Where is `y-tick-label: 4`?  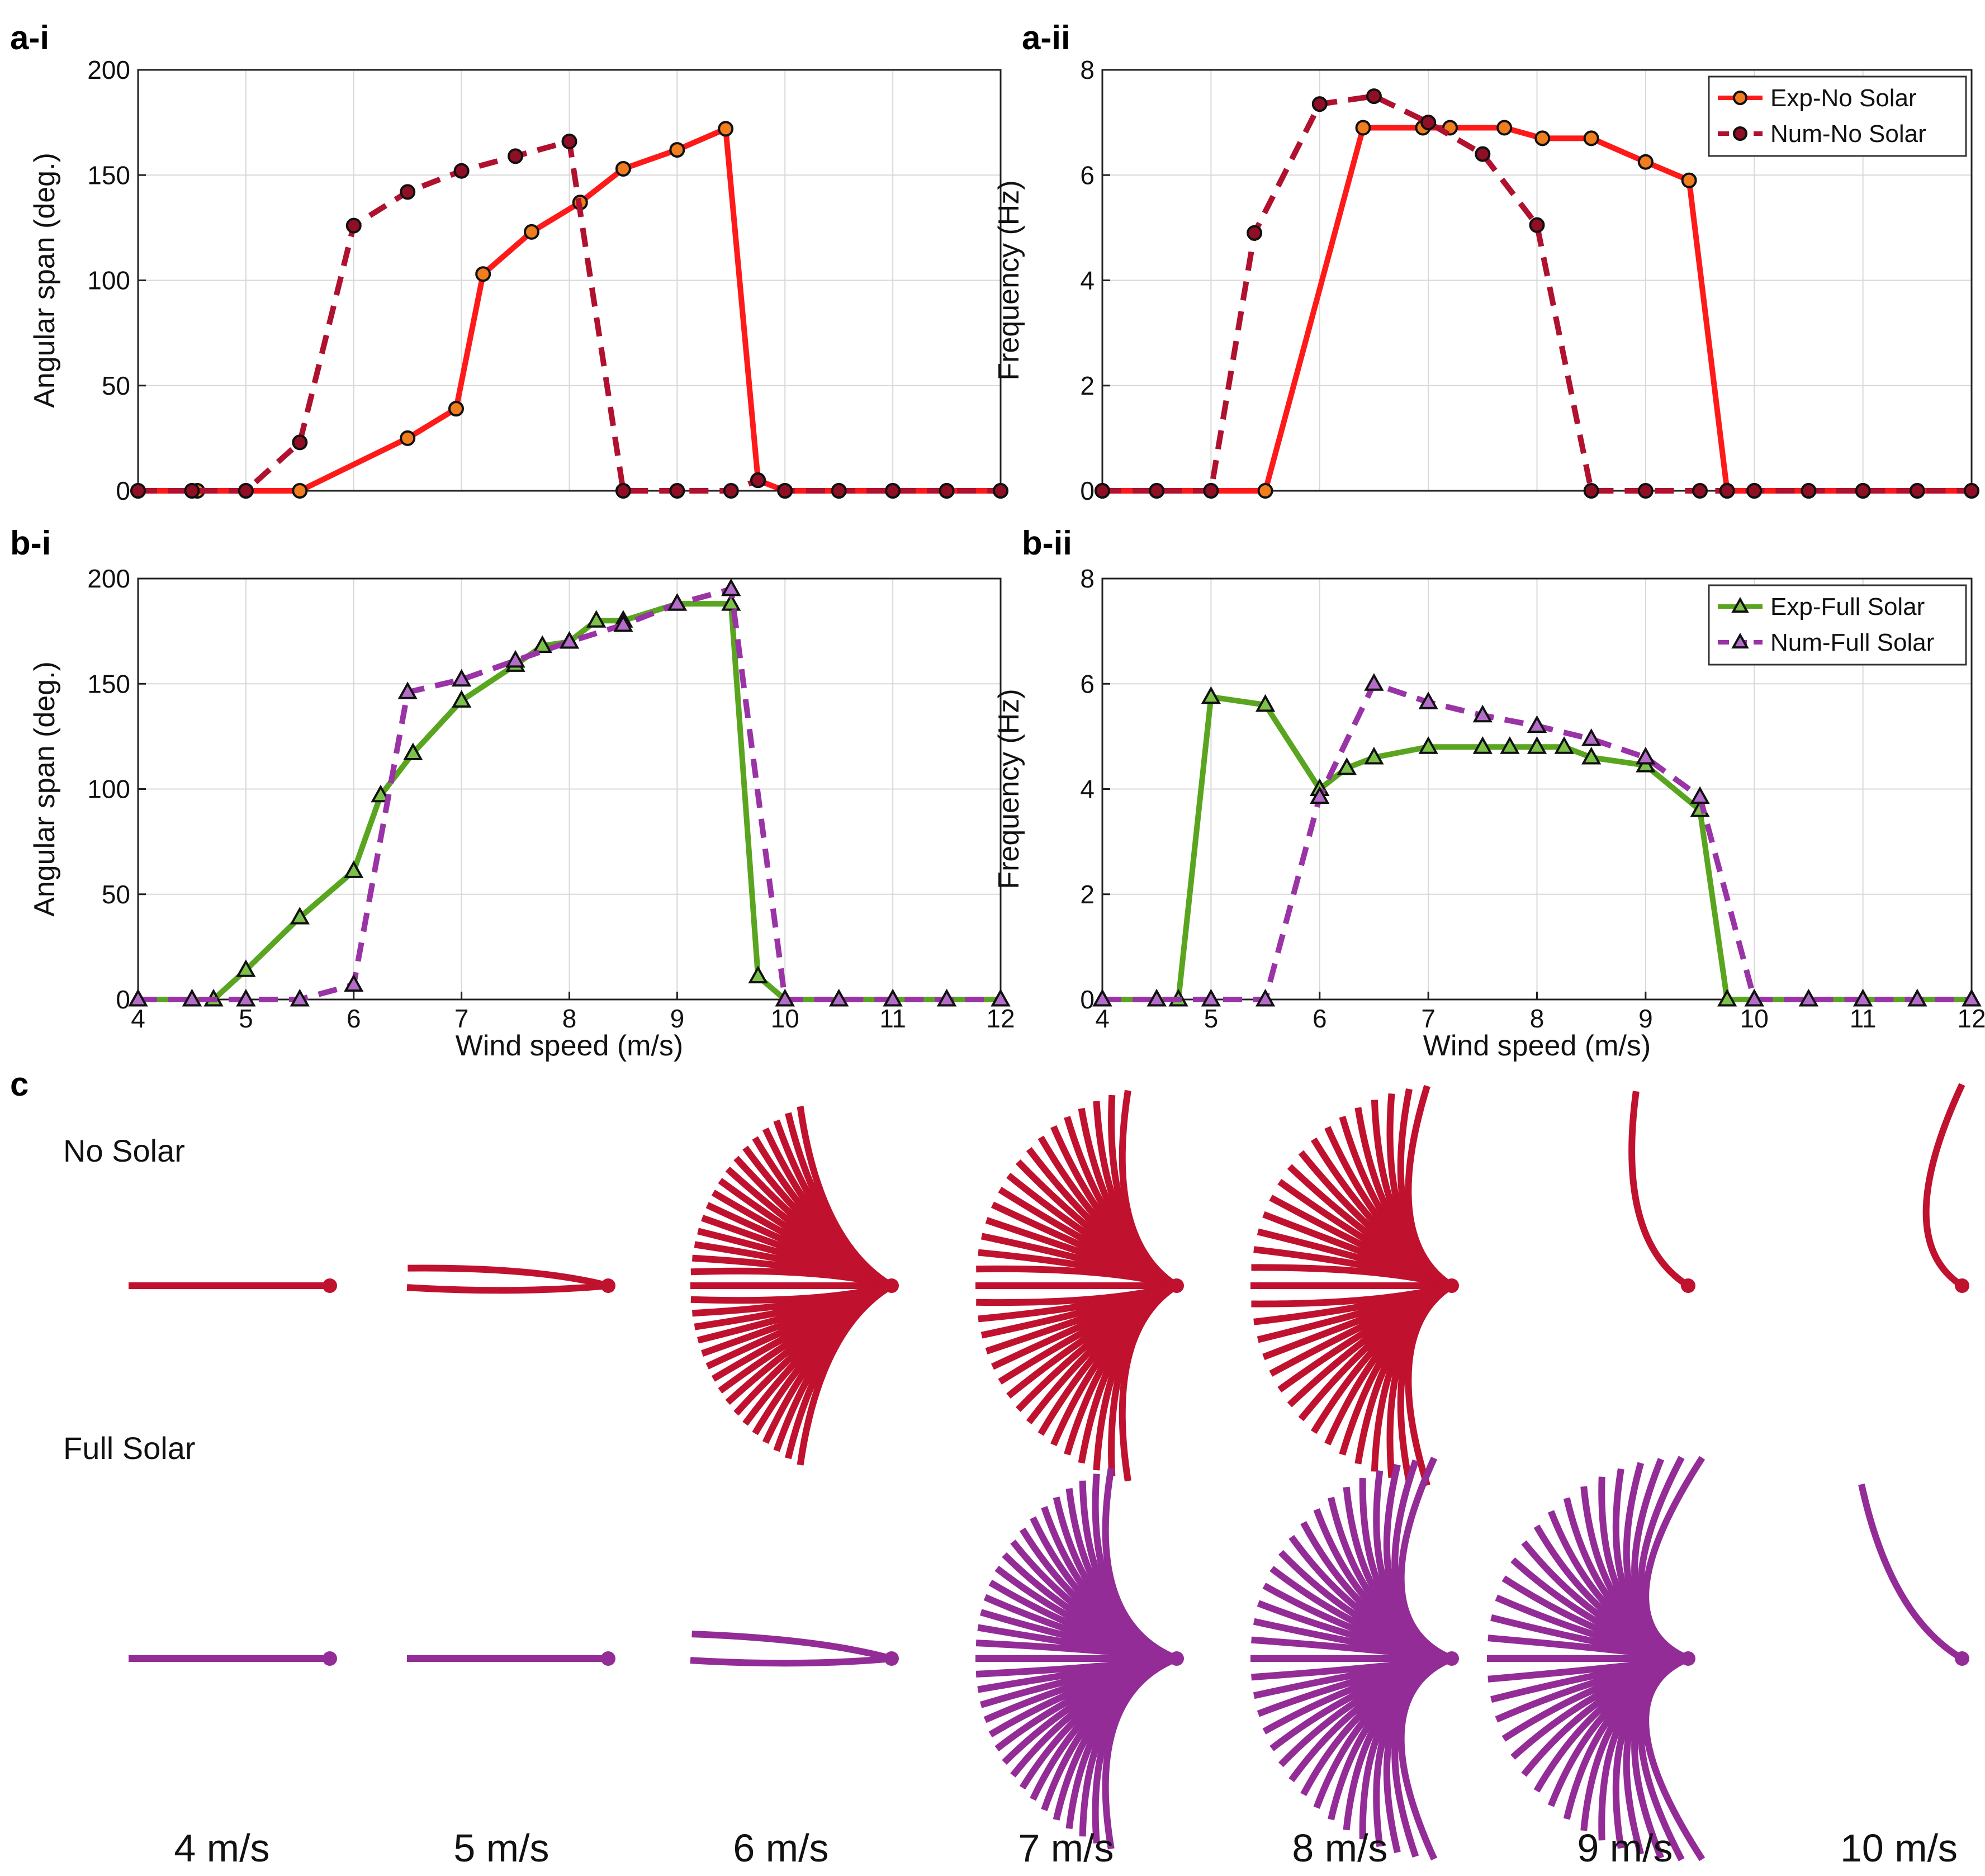 y-tick-label: 4 is located at coordinates (1087, 280).